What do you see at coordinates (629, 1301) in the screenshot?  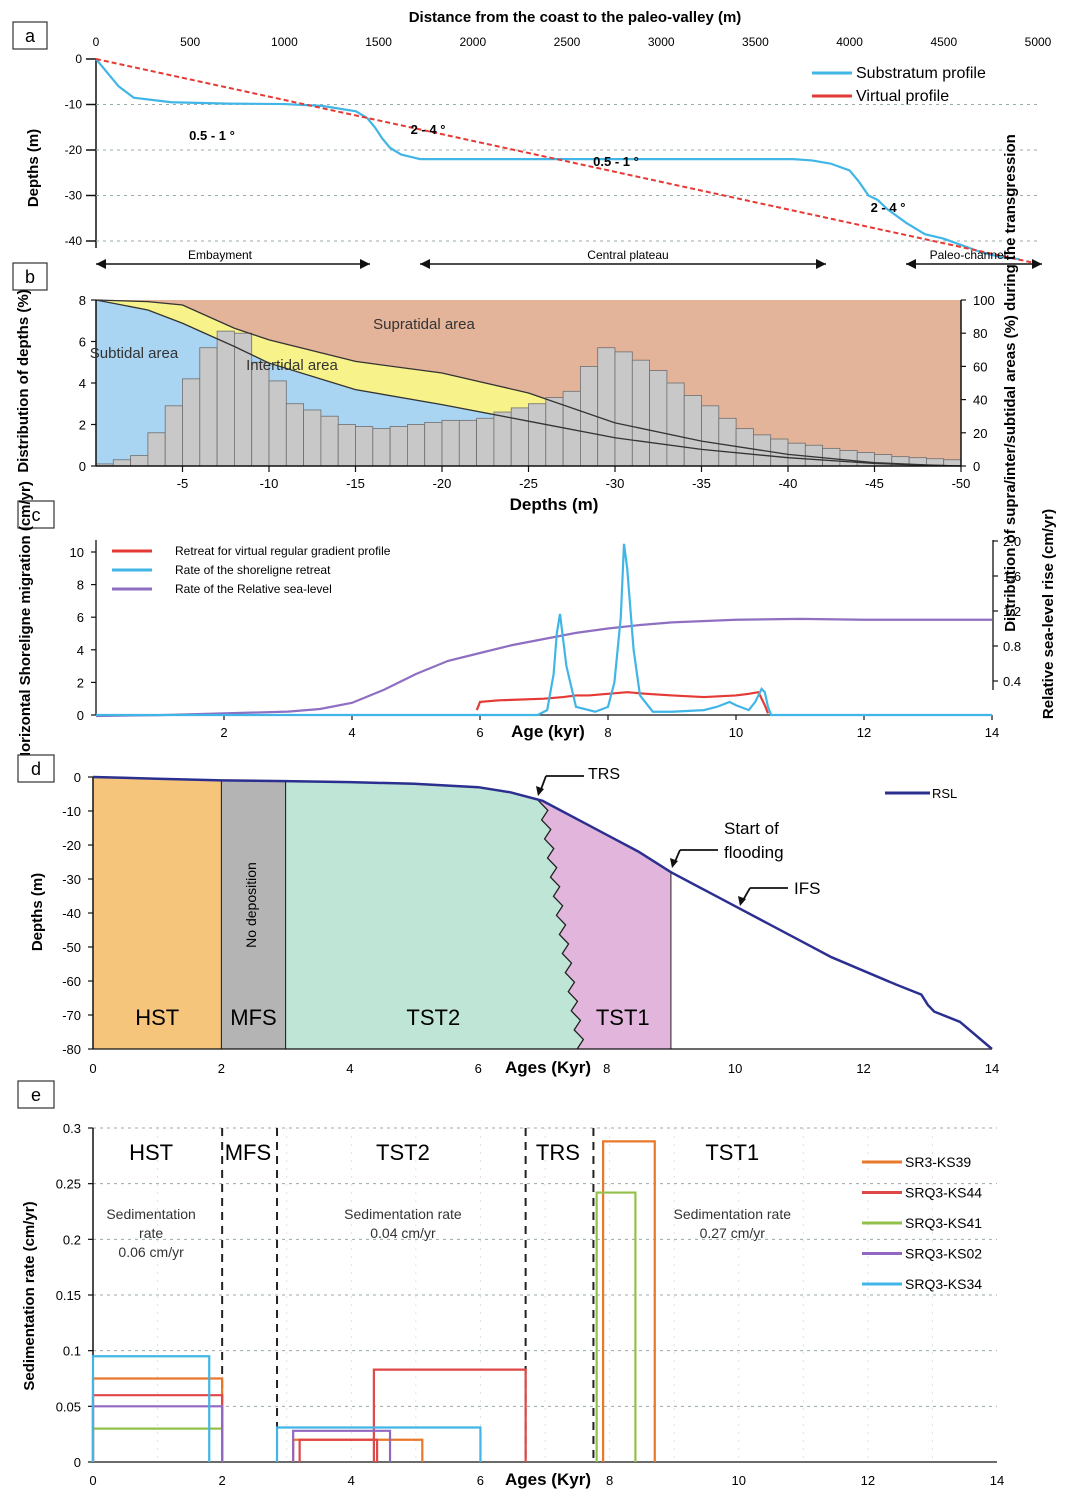 I see `sed-block-sr3-ks39` at bounding box center [629, 1301].